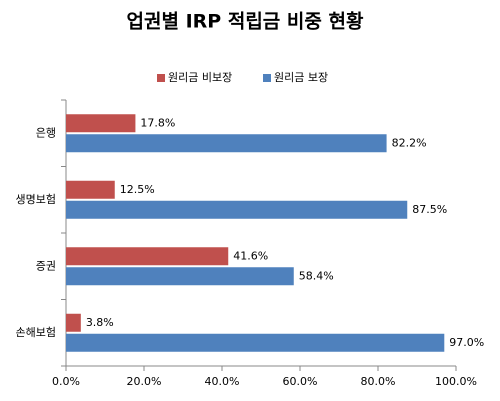  What do you see at coordinates (100, 322) in the screenshot?
I see `value-label: 3.8%` at bounding box center [100, 322].